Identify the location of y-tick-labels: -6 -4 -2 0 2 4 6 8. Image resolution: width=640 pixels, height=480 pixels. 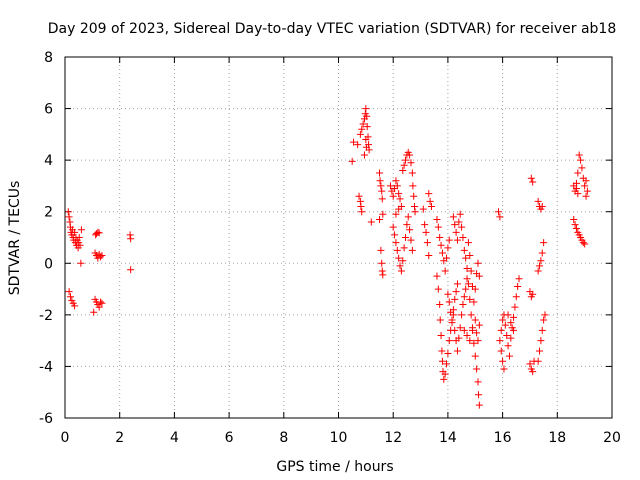
(46, 238).